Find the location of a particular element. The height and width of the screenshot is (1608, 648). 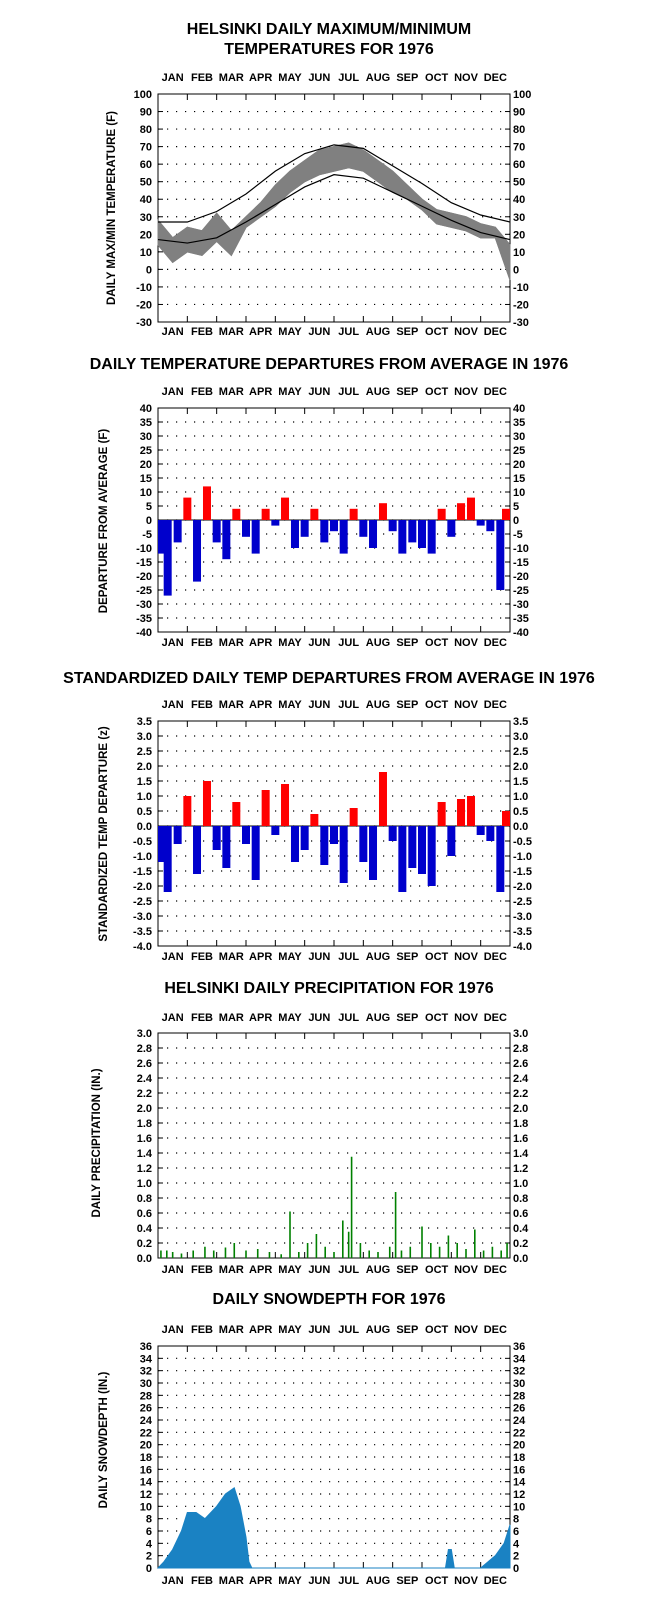

y-tick-label: 35 is located at coordinates (519, 423).